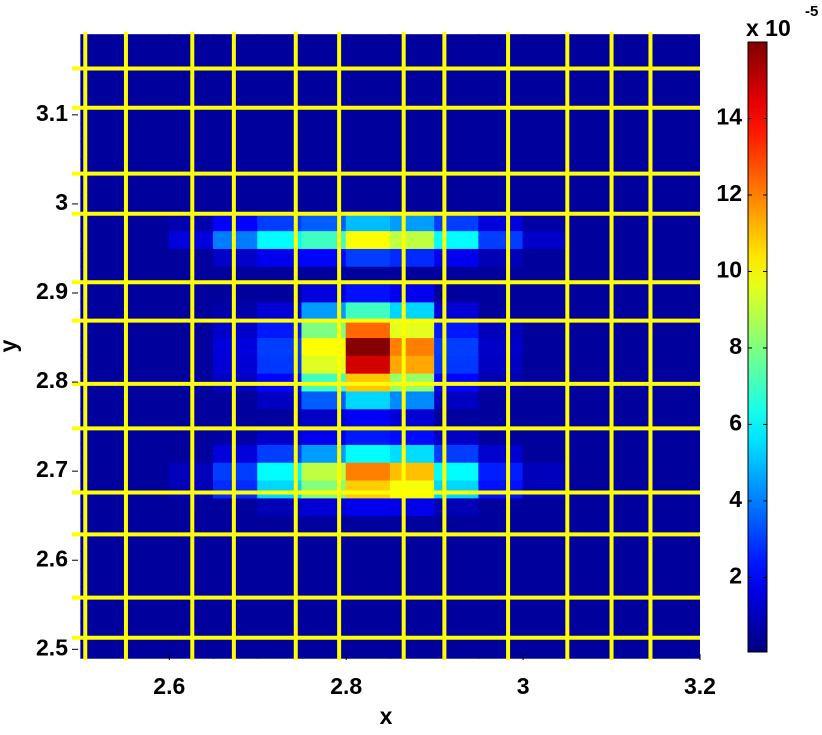  Describe the element at coordinates (346, 686) in the screenshot. I see `x-tick-label: 2.8` at that location.